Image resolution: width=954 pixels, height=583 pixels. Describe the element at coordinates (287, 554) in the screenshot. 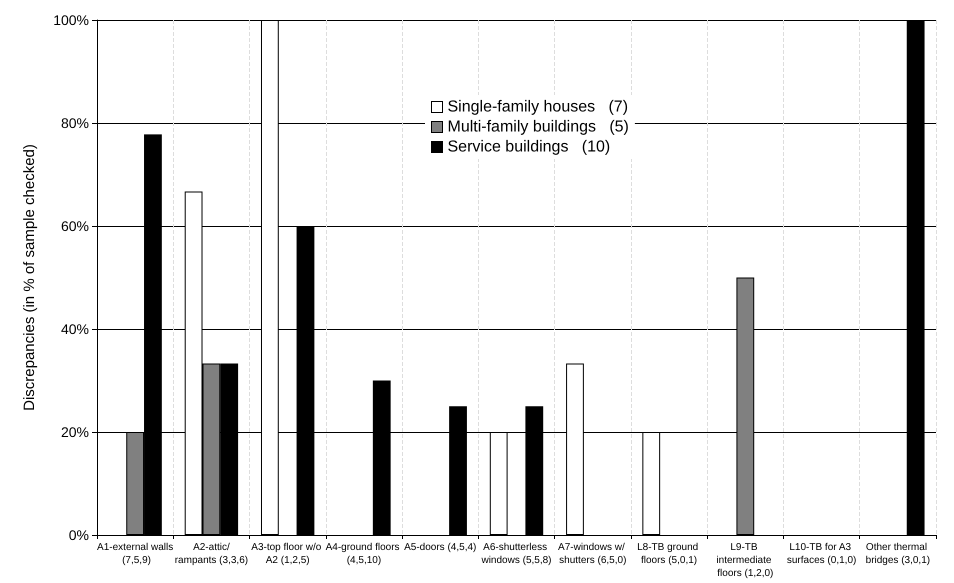

I see `x-tick-label: A3-top floor w/o A2 (1,2,5)` at that location.